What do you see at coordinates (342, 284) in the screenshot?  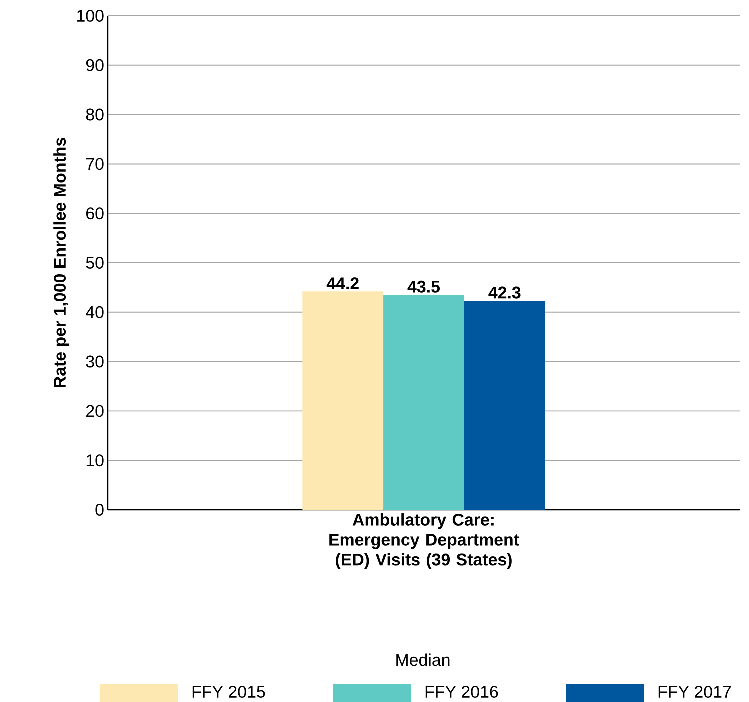 I see `data-label: 44.2` at bounding box center [342, 284].